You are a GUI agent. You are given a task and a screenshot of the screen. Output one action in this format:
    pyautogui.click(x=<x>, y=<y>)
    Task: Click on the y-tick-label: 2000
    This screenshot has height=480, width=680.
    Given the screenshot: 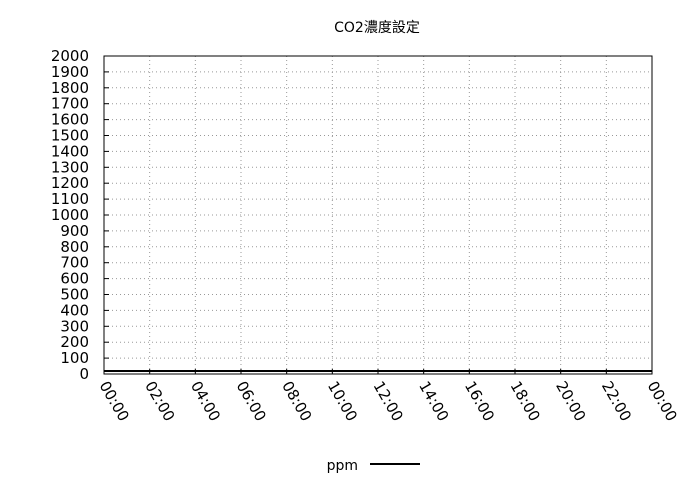 What is the action you would take?
    pyautogui.click(x=70, y=56)
    